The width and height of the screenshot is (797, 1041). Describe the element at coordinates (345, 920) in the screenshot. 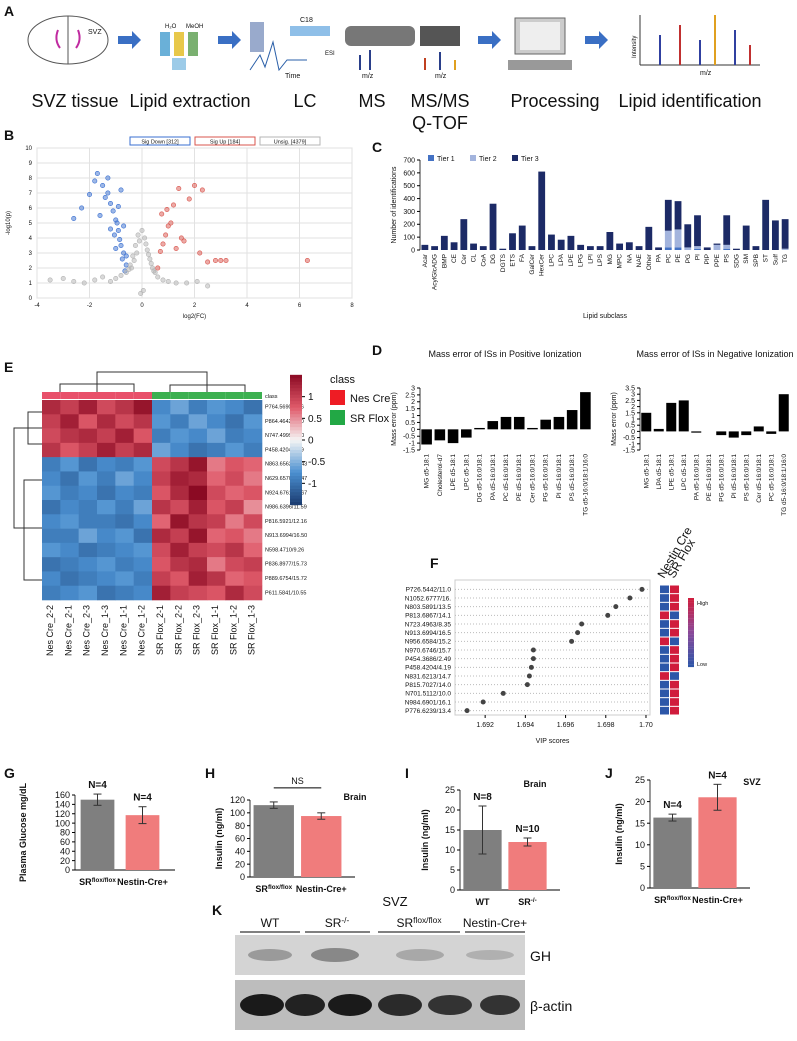

I see `lane-label-sup: -/-` at that location.